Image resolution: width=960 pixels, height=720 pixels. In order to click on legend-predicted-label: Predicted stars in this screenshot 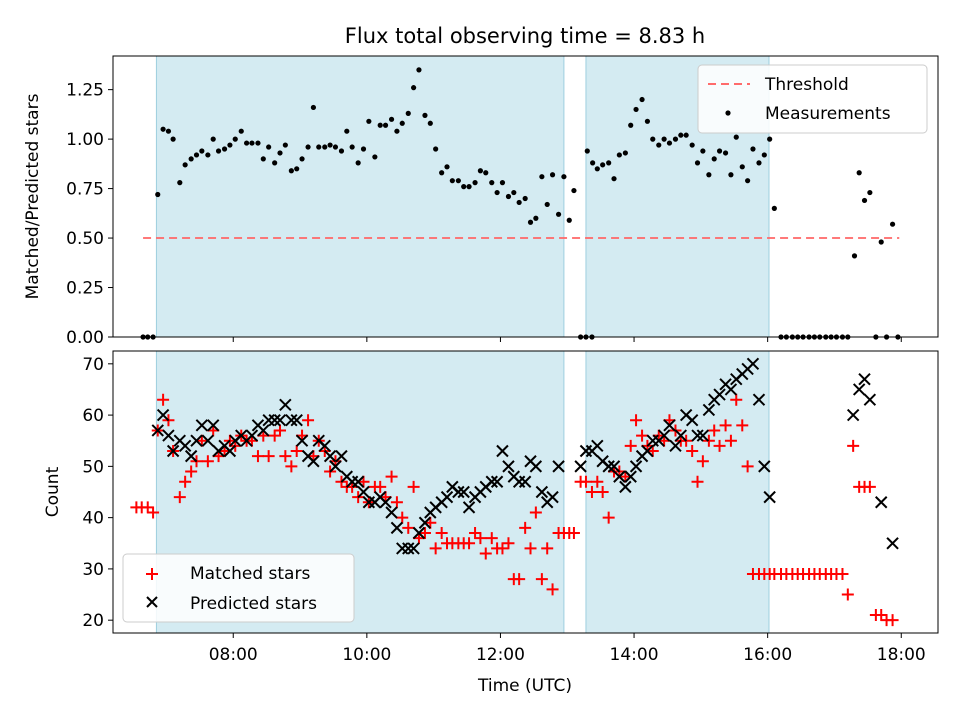, I will do `click(253, 604)`.